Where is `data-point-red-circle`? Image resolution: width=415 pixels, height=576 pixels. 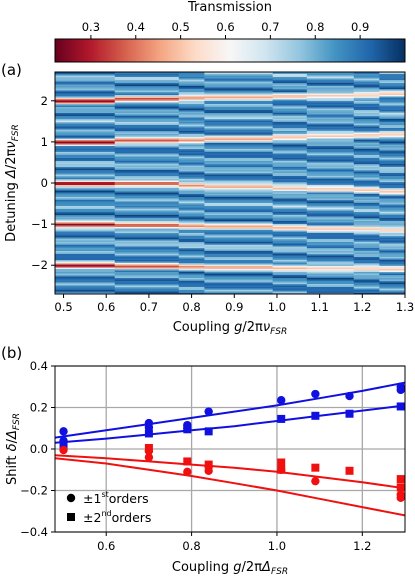
data-point-red-circle is located at coordinates (63, 450).